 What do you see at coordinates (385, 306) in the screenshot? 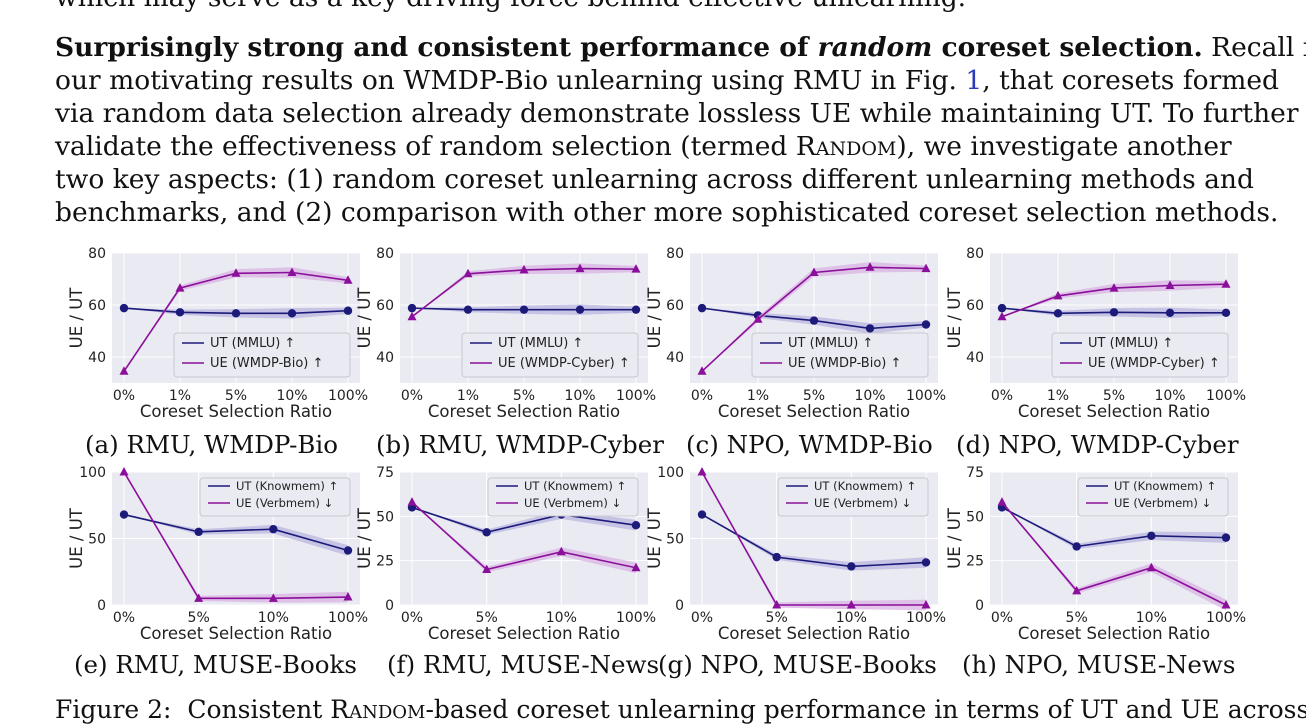
I see `y-tick-label: 60` at bounding box center [385, 306].